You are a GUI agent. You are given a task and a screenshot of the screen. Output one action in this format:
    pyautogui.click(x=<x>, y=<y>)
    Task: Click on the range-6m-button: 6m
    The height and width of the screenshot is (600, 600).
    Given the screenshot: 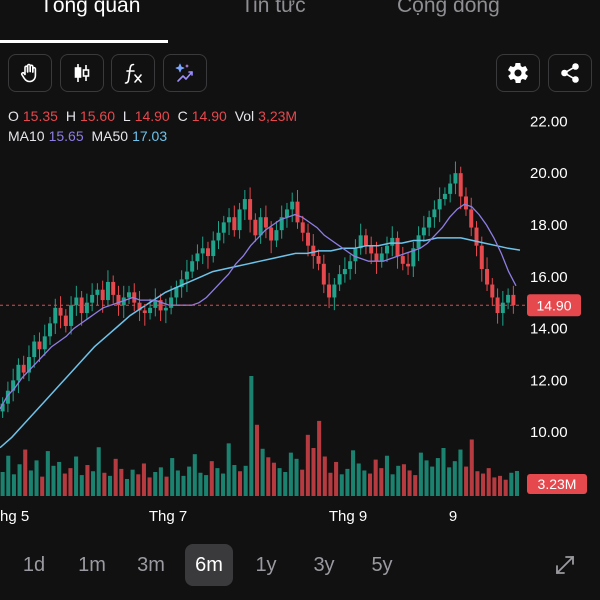 What is the action you would take?
    pyautogui.click(x=209, y=565)
    